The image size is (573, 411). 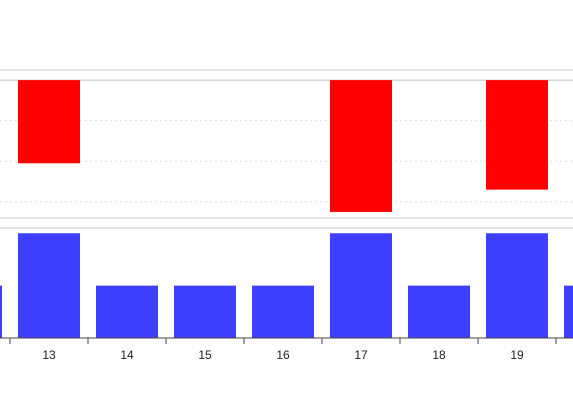 I want to click on x-tick-label: 17, so click(x=361, y=355).